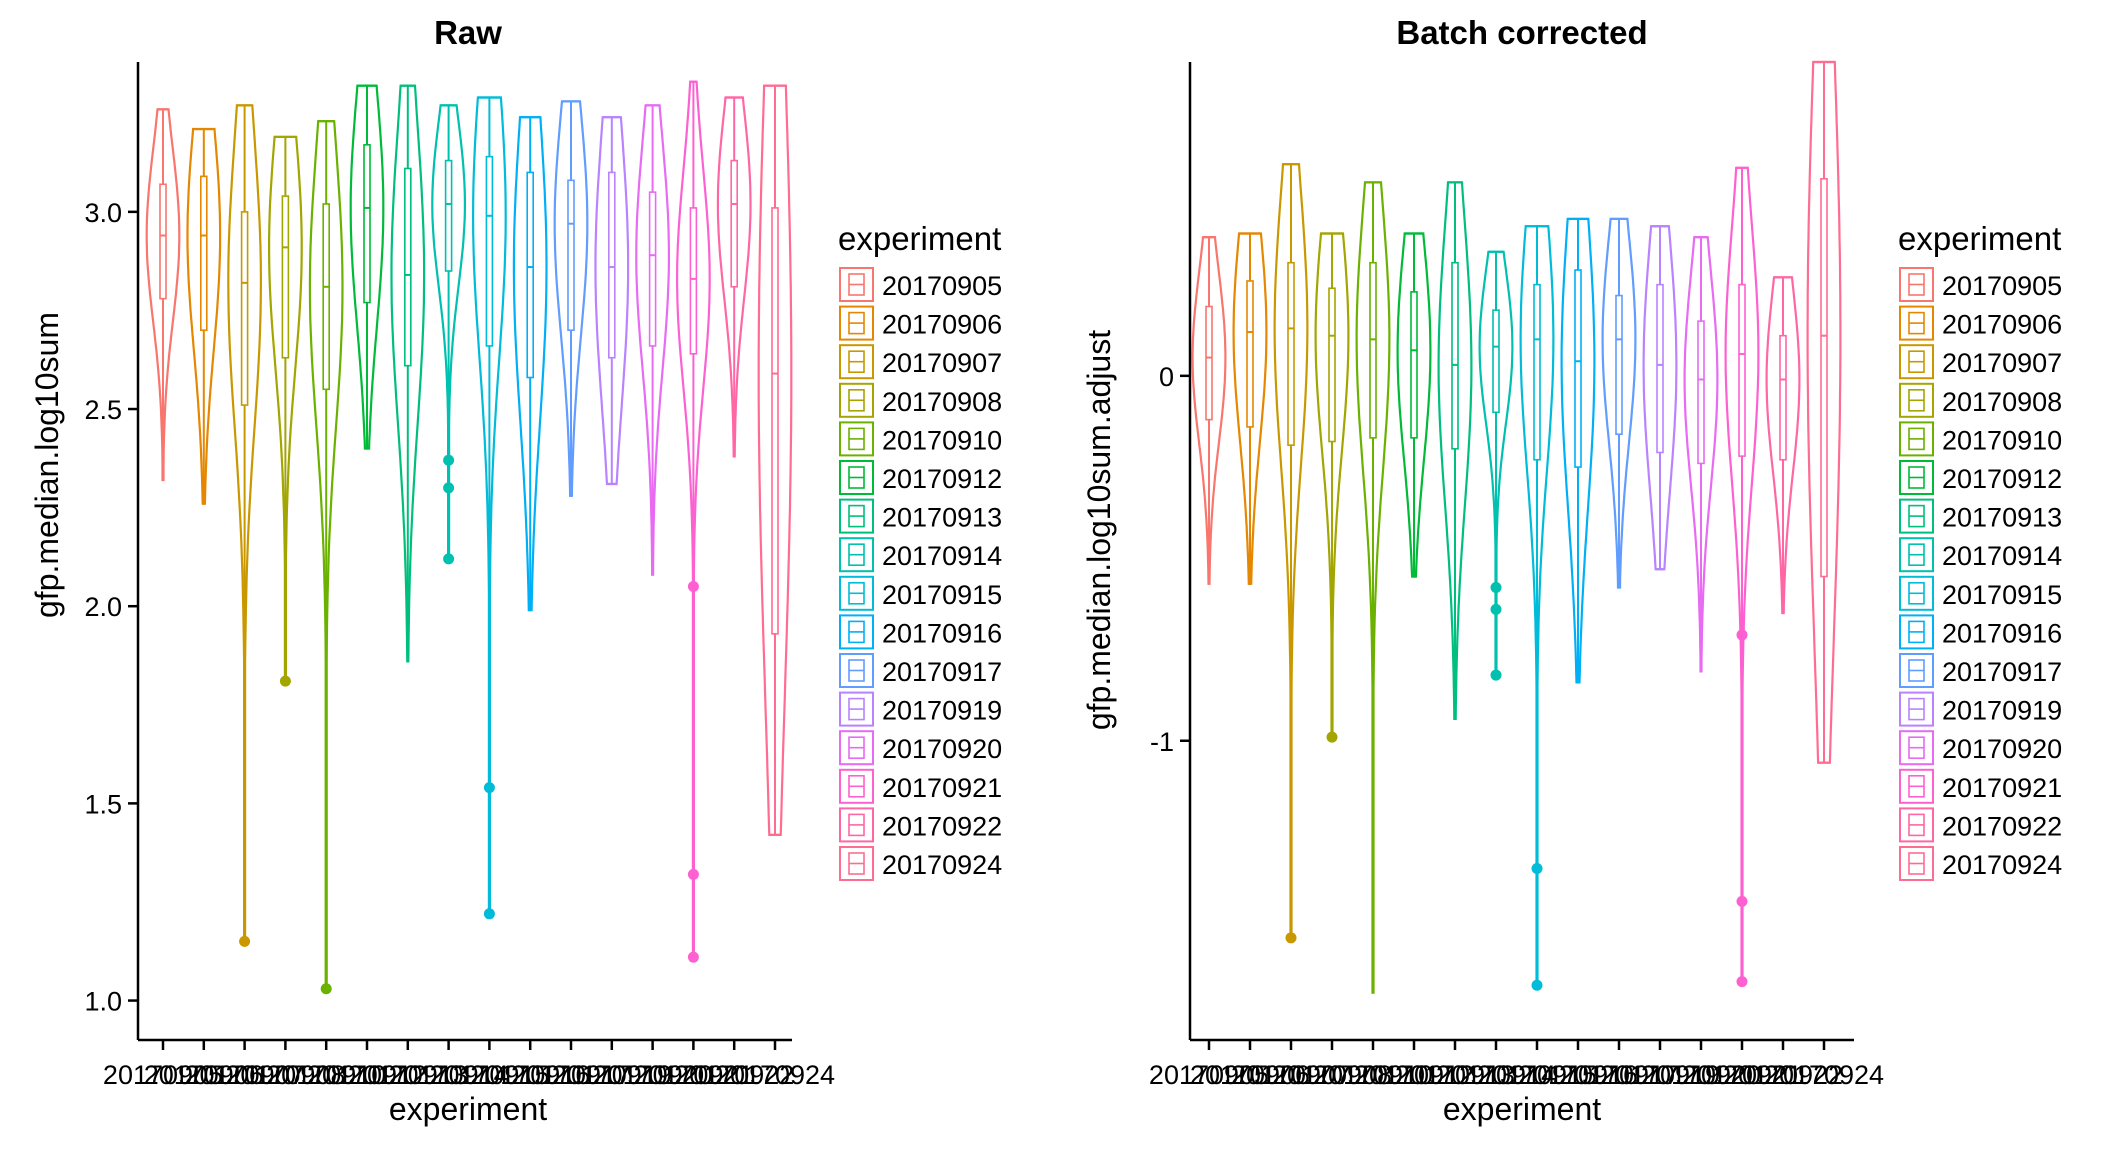  What do you see at coordinates (1578, 1075) in the screenshot?
I see `batch-corrected-x-tick-label: 20170916` at bounding box center [1578, 1075].